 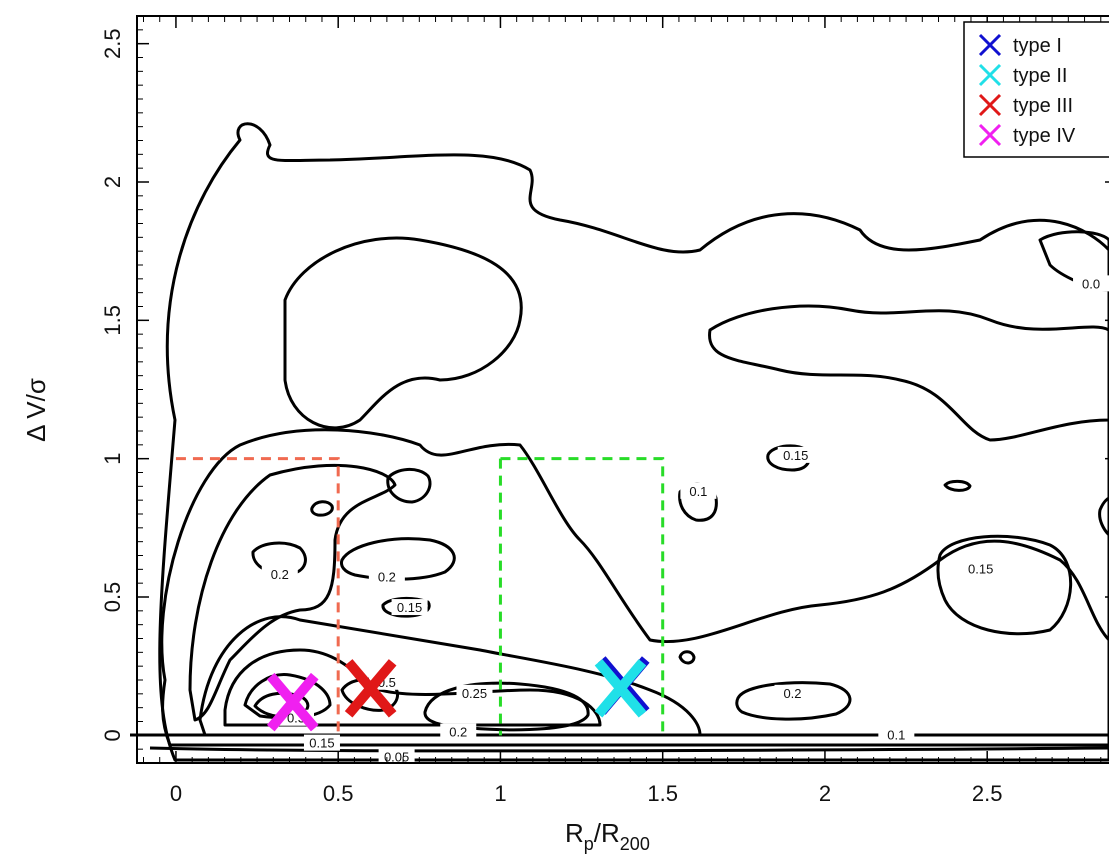 I want to click on contour-island-0.15c, so click(x=1004, y=585).